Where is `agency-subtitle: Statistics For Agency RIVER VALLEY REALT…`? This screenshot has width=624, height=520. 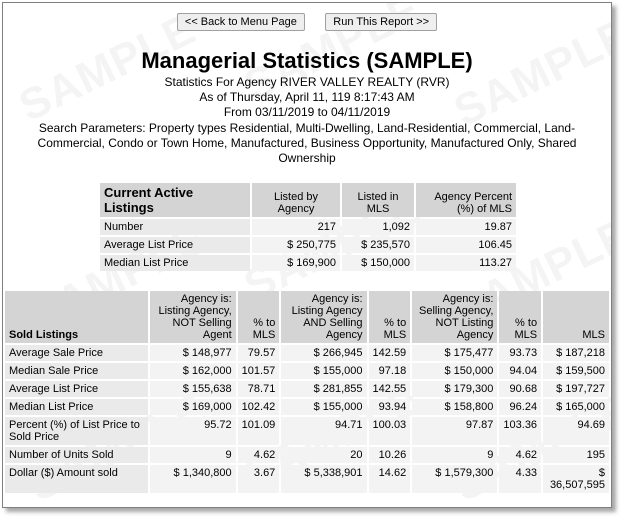
agency-subtitle: Statistics For Agency RIVER VALLEY REALT… is located at coordinates (307, 82).